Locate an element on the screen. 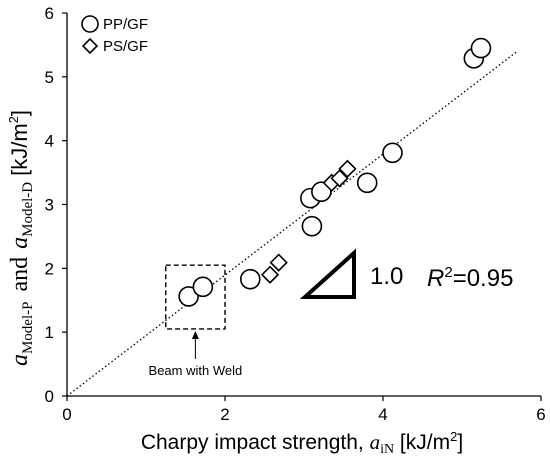  slope-triangle-shape is located at coordinates (327, 273).